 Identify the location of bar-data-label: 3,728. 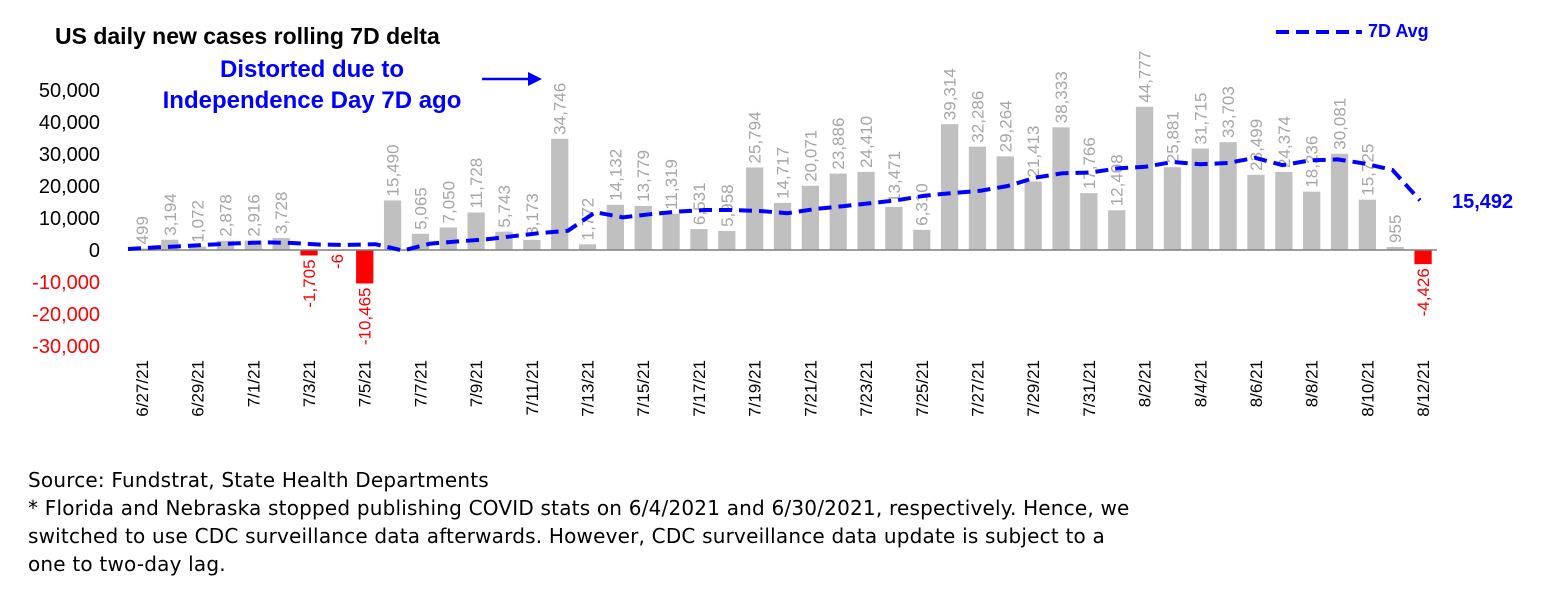
(281, 213).